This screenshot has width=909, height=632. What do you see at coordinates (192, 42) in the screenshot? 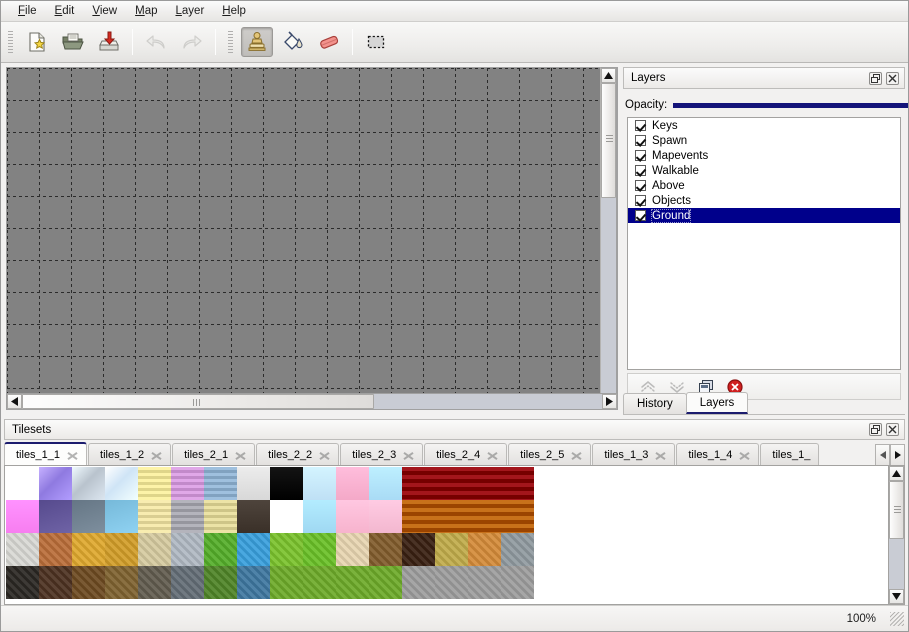
I see `redo-button` at bounding box center [192, 42].